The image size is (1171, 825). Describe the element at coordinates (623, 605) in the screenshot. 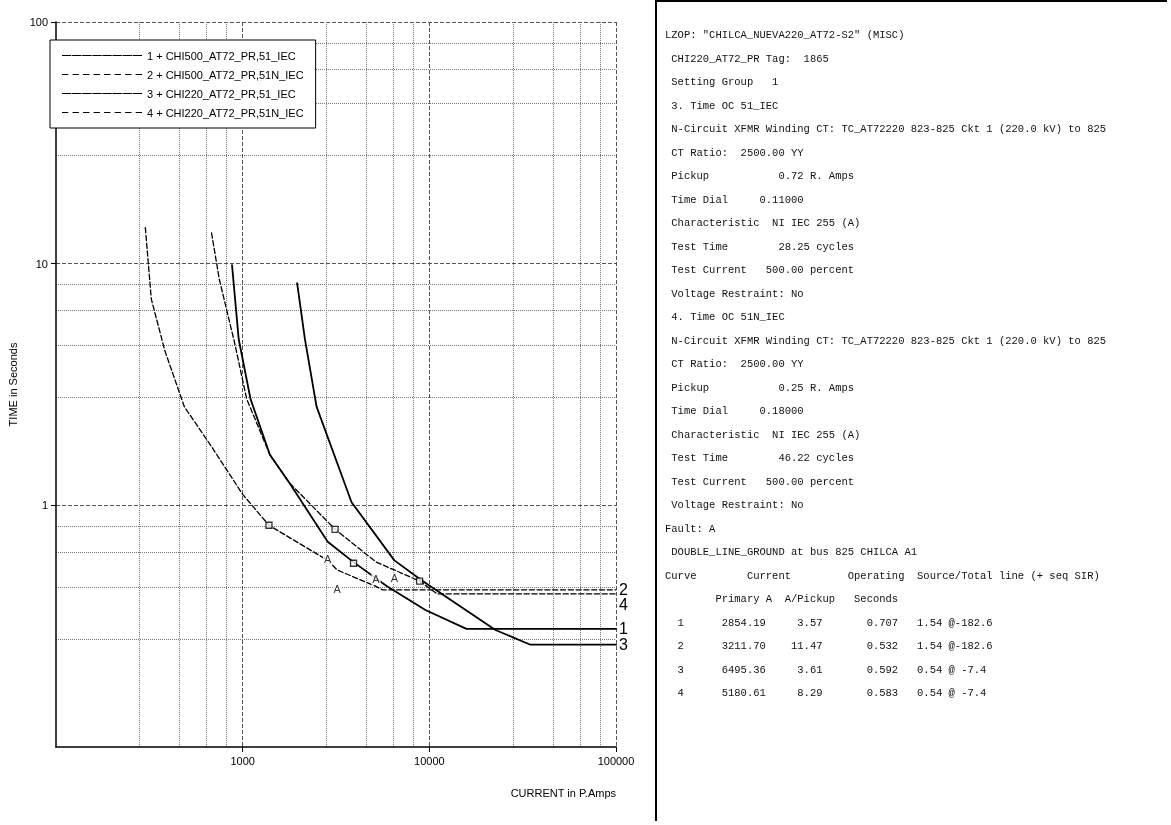

I see `annotation: 4` at that location.